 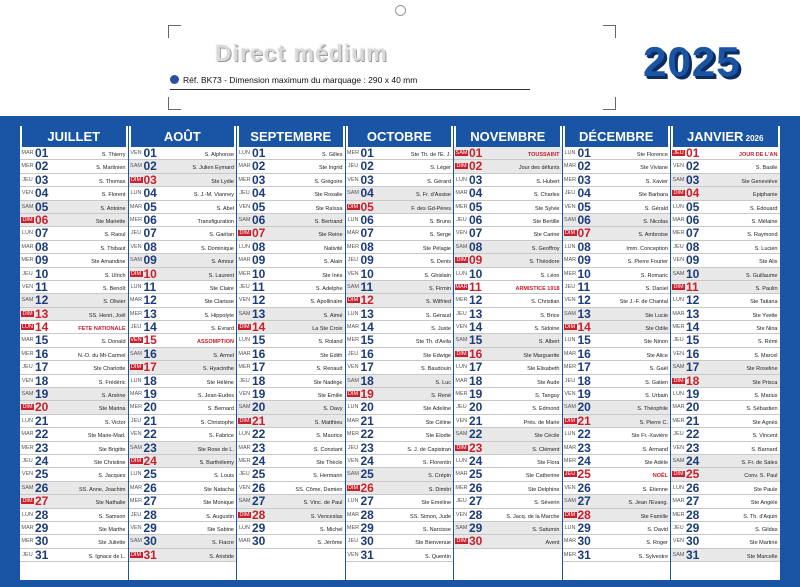 I want to click on day-row: MAR 11 ARMISTICE 1918, so click(x=508, y=287).